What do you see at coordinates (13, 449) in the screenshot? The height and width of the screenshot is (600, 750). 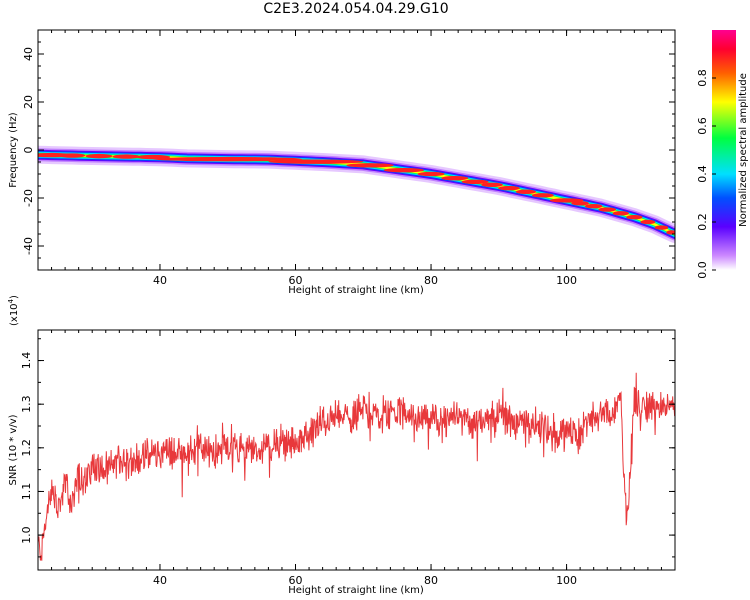 I see `bottom-y-axis-label: SNR (10 * v/v)` at bounding box center [13, 449].